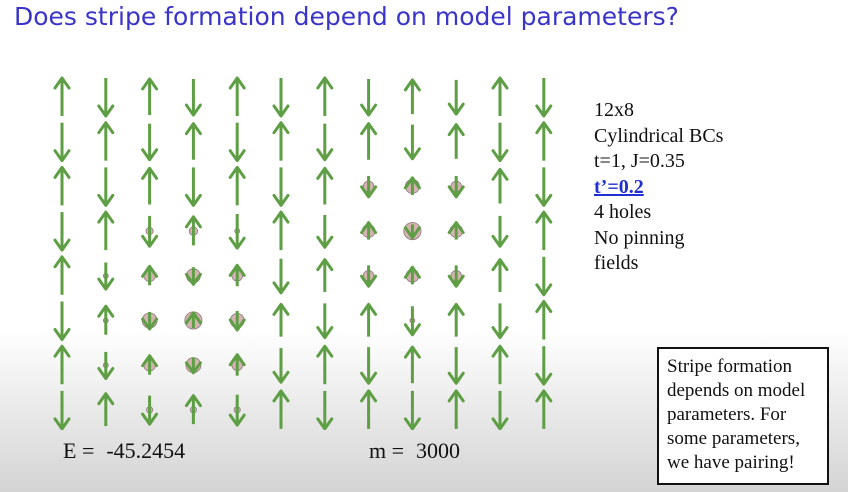  I want to click on energy-readout: E = -45.2454, so click(124, 451).